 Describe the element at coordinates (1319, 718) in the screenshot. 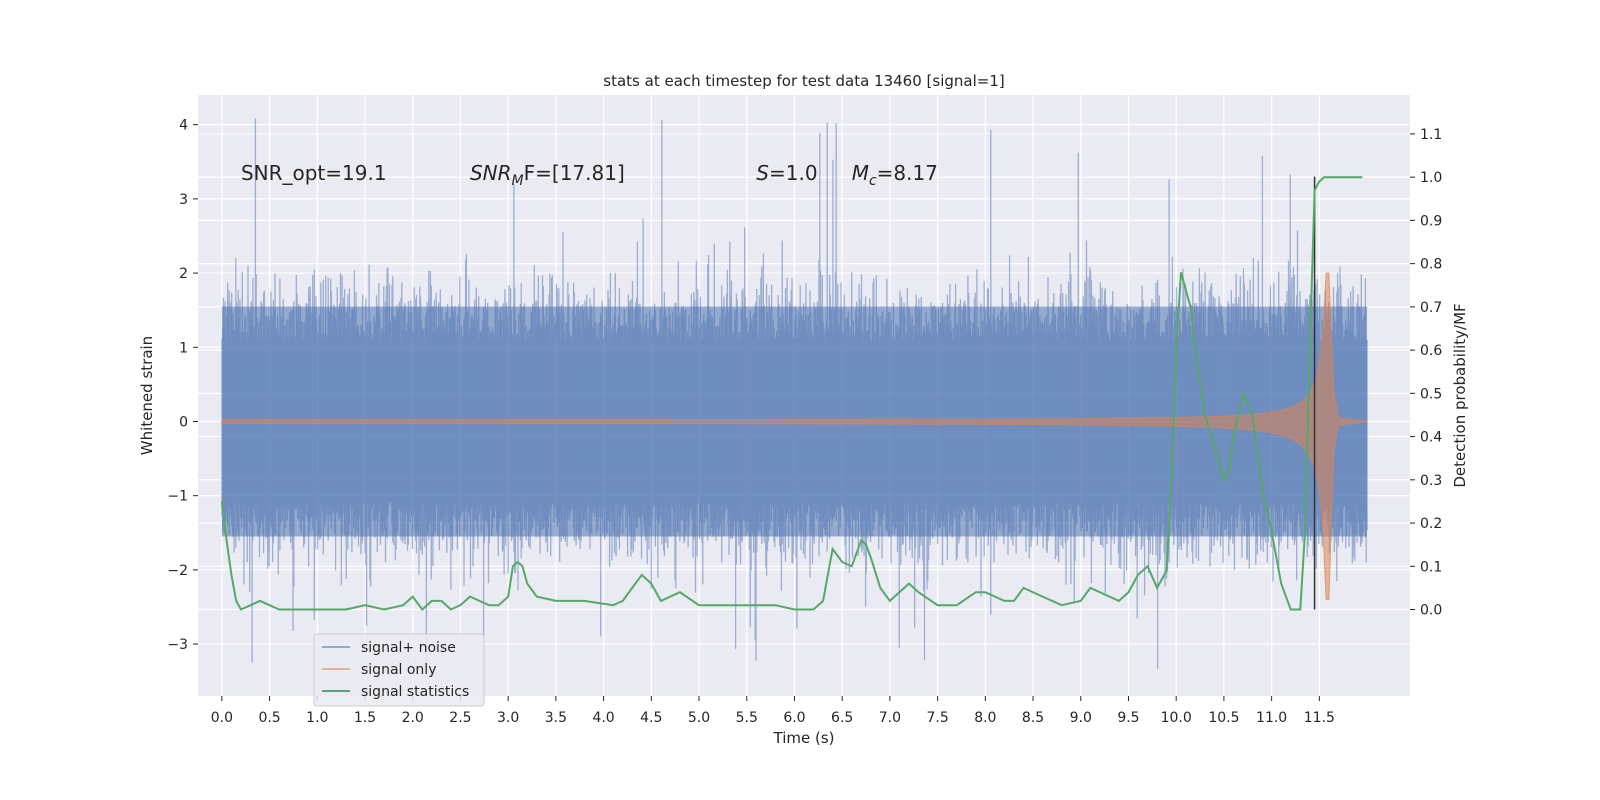

I see `x-tick-label: 11.5` at that location.